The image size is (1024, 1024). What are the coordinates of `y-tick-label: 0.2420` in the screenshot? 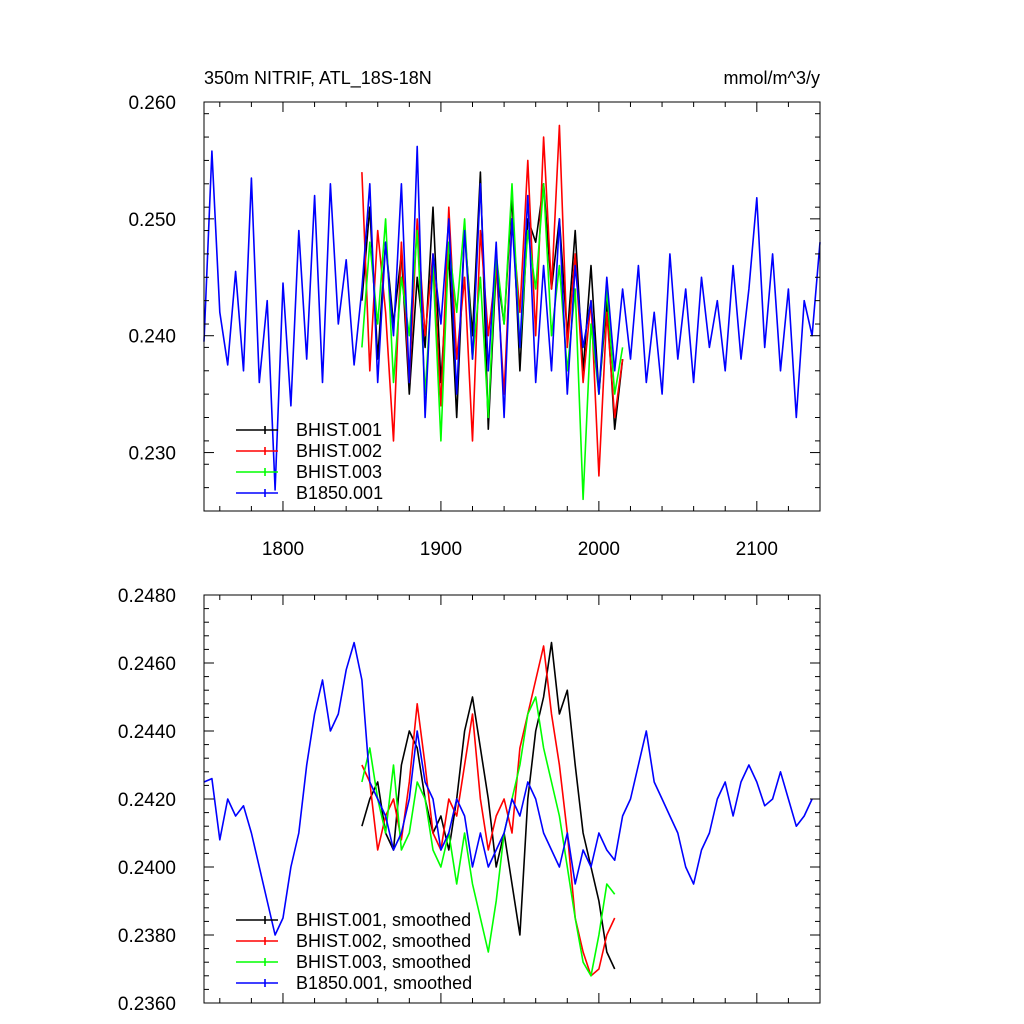 It's located at (147, 800).